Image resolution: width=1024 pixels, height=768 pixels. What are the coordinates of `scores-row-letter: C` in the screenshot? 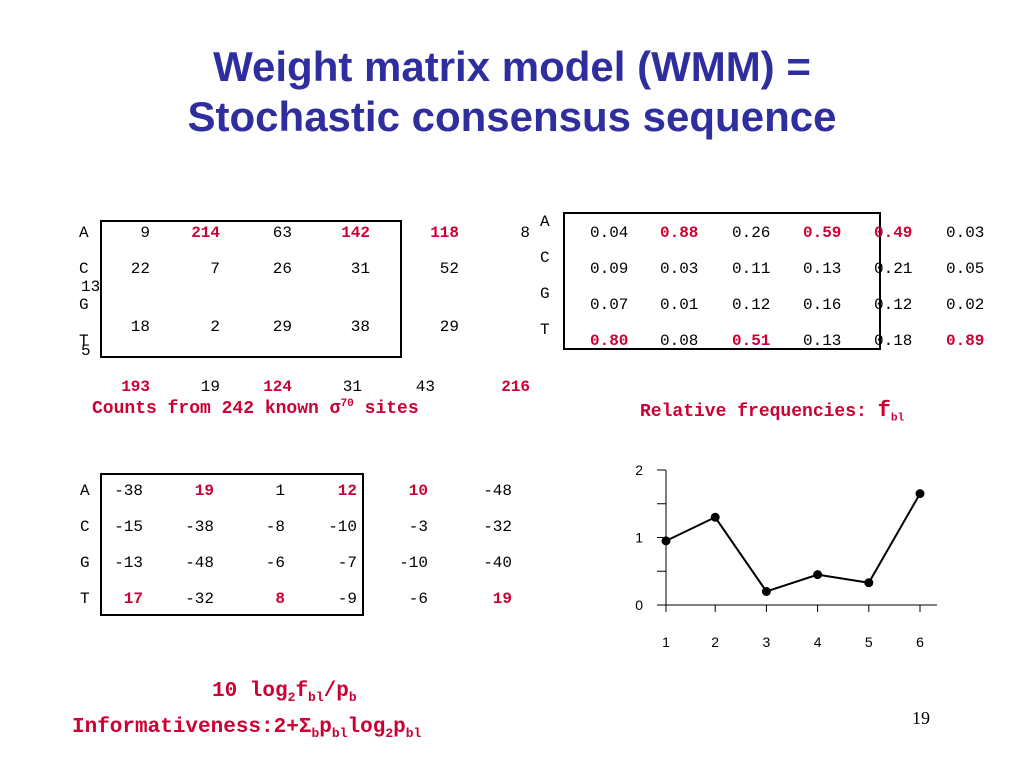 It's located at (85, 527).